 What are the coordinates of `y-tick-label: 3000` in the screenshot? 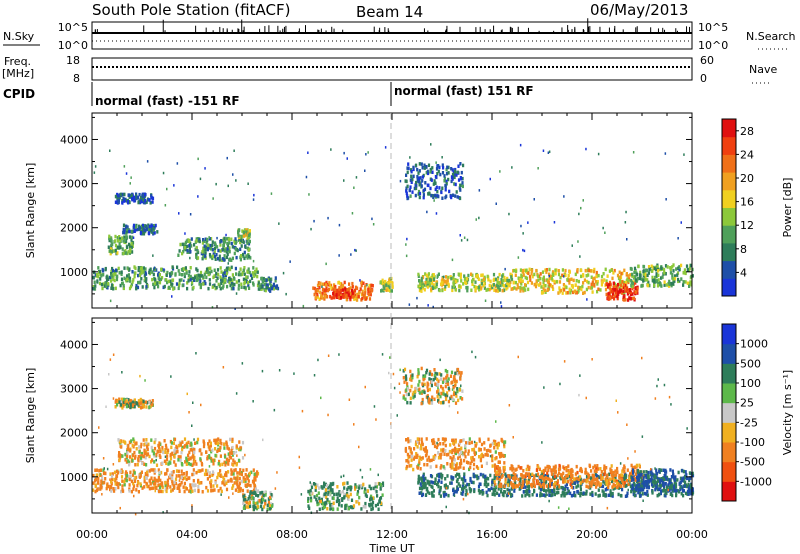 It's located at (74, 184).